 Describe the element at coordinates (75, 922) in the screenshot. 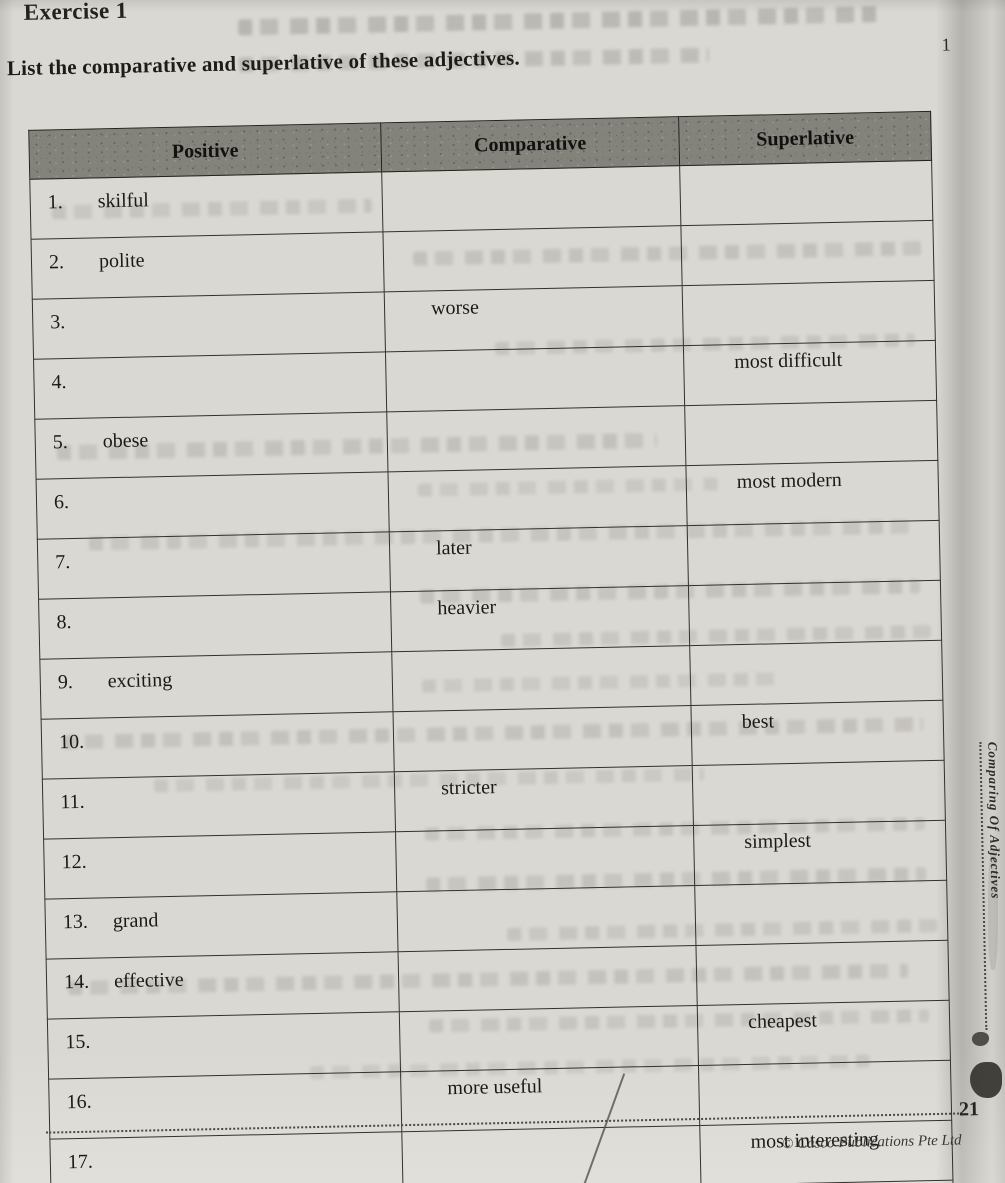

I see `row-number: 13.` at that location.